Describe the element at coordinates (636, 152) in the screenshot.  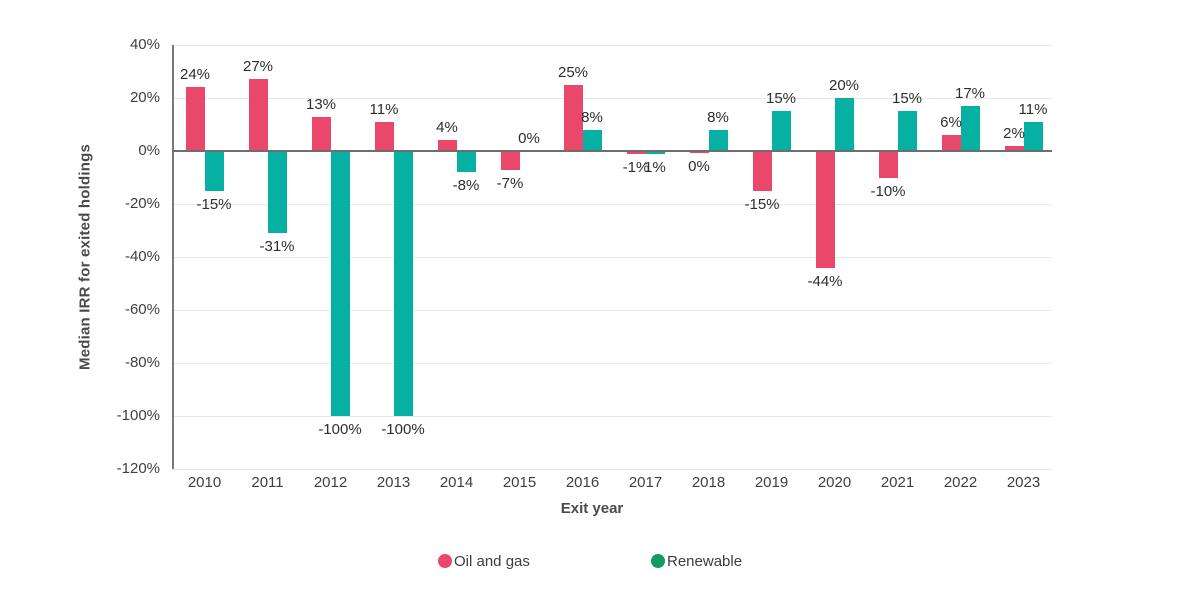
I see `bar-oil-2017` at that location.